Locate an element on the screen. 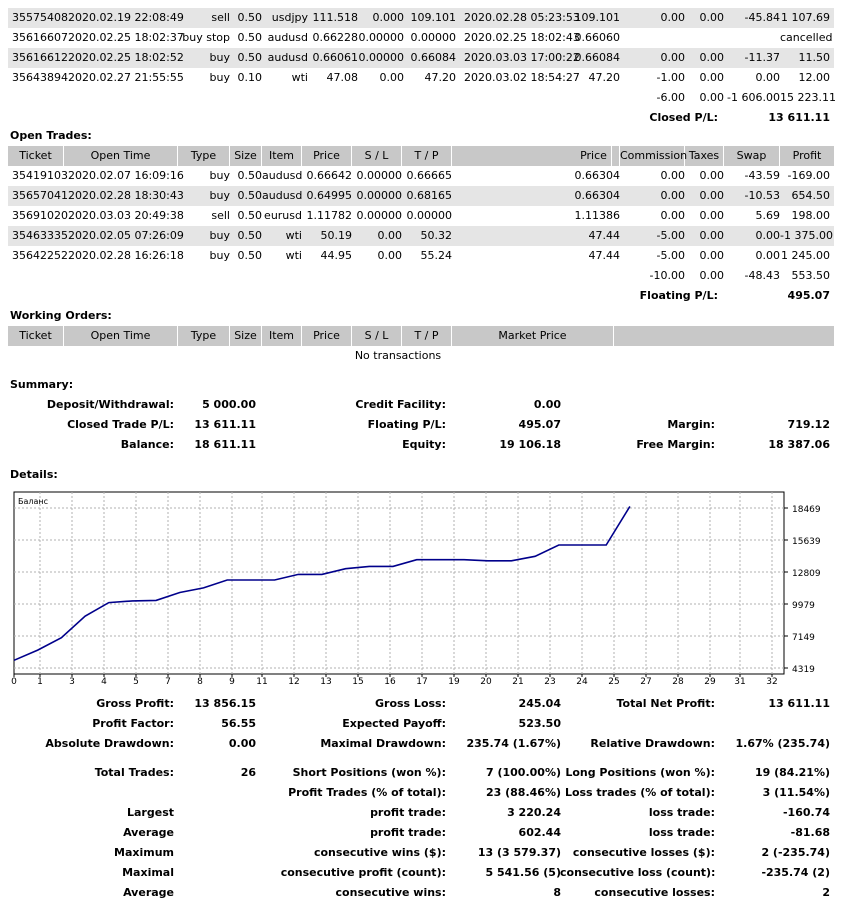 This screenshot has height=904, width=841. open-total-commission: -10.00 is located at coordinates (667, 275).